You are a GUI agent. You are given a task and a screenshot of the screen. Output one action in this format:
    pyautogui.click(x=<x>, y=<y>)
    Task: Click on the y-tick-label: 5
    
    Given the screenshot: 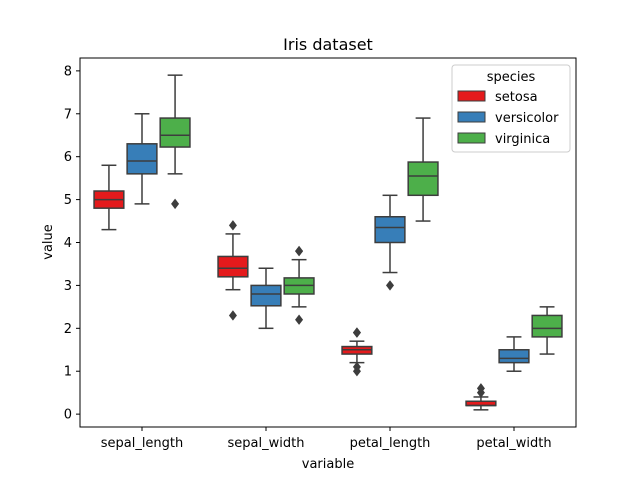 What is the action you would take?
    pyautogui.click(x=68, y=200)
    